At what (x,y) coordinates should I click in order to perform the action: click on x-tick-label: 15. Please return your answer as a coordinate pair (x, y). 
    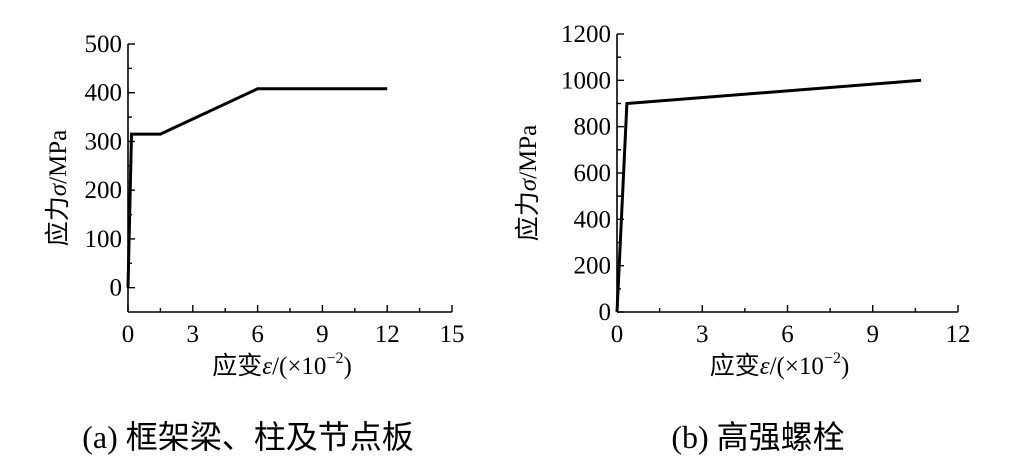
    Looking at the image, I should click on (452, 334).